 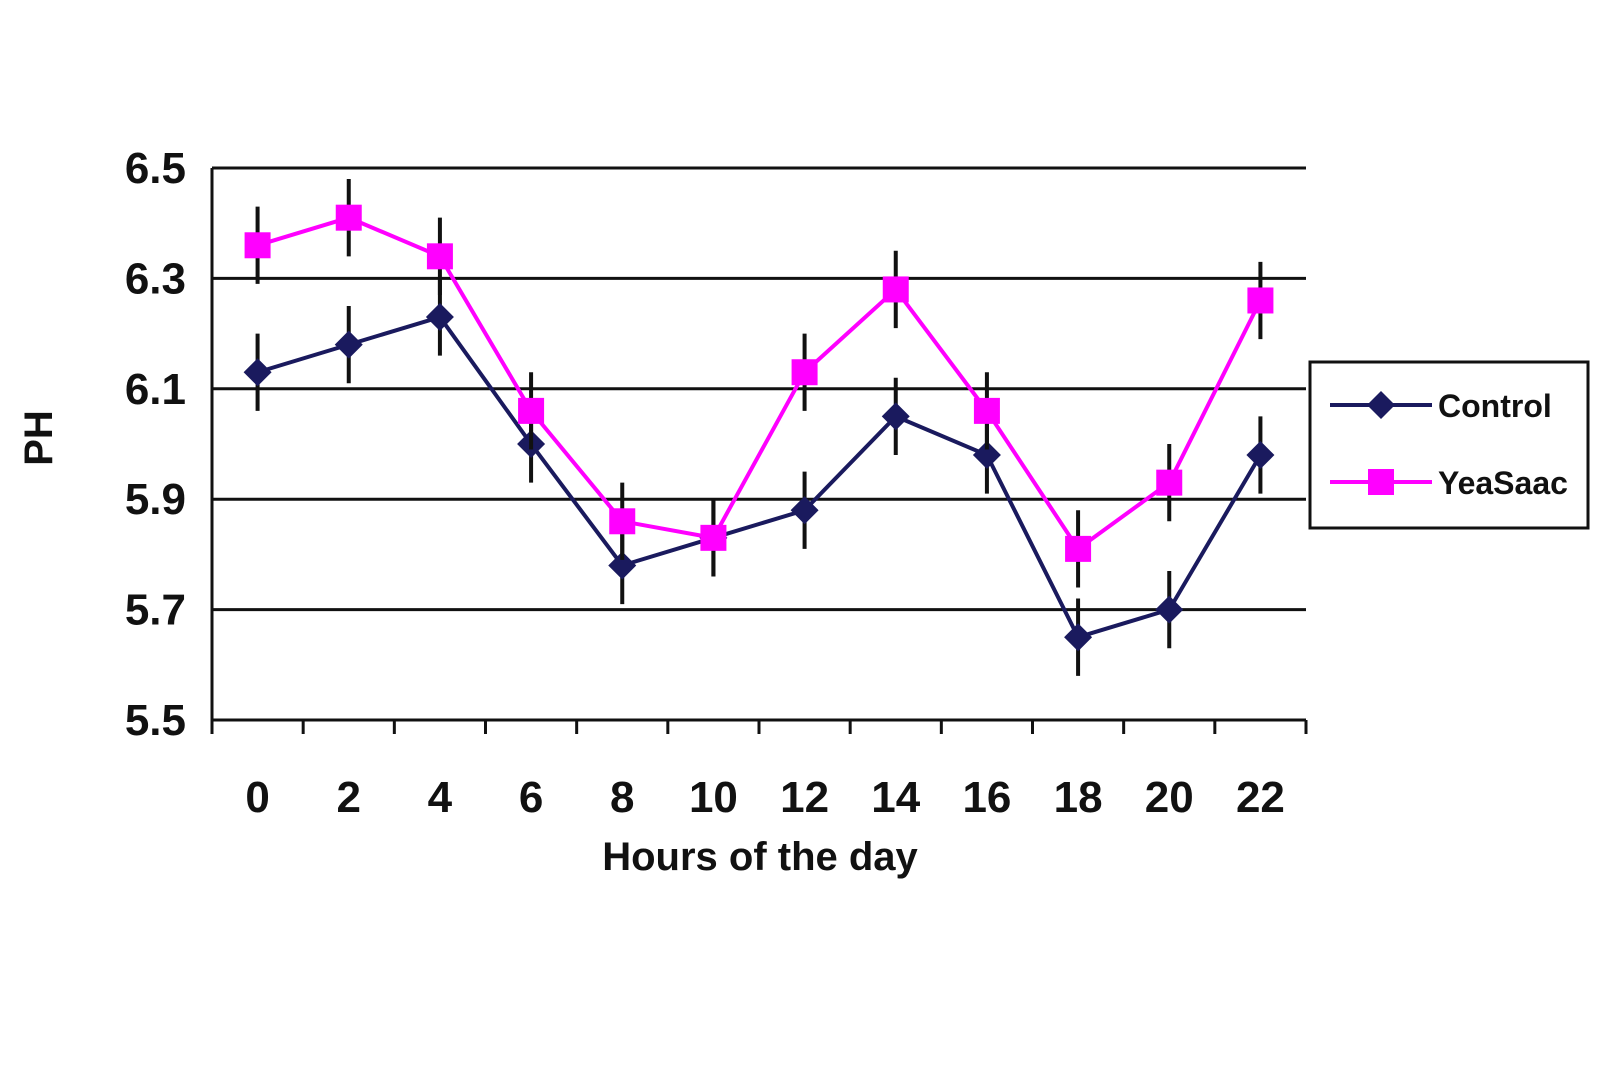 I want to click on legend-item-yeasaac: YeaSaac, so click(x=1449, y=483).